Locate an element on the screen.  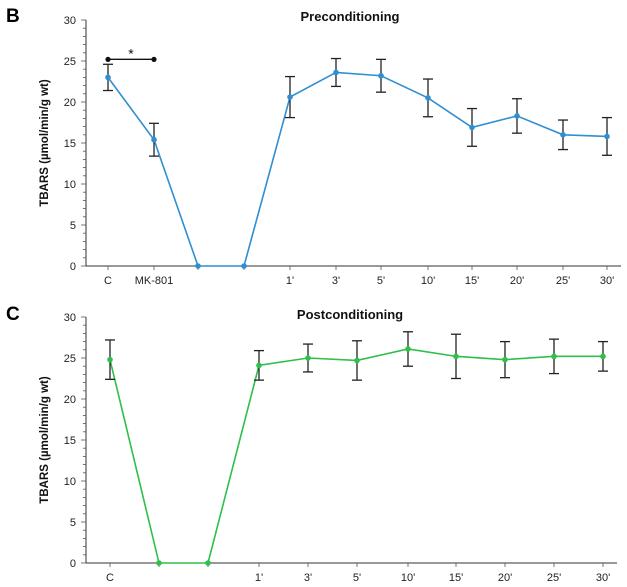
chart-title: Preconditioning is located at coordinates (350, 16).